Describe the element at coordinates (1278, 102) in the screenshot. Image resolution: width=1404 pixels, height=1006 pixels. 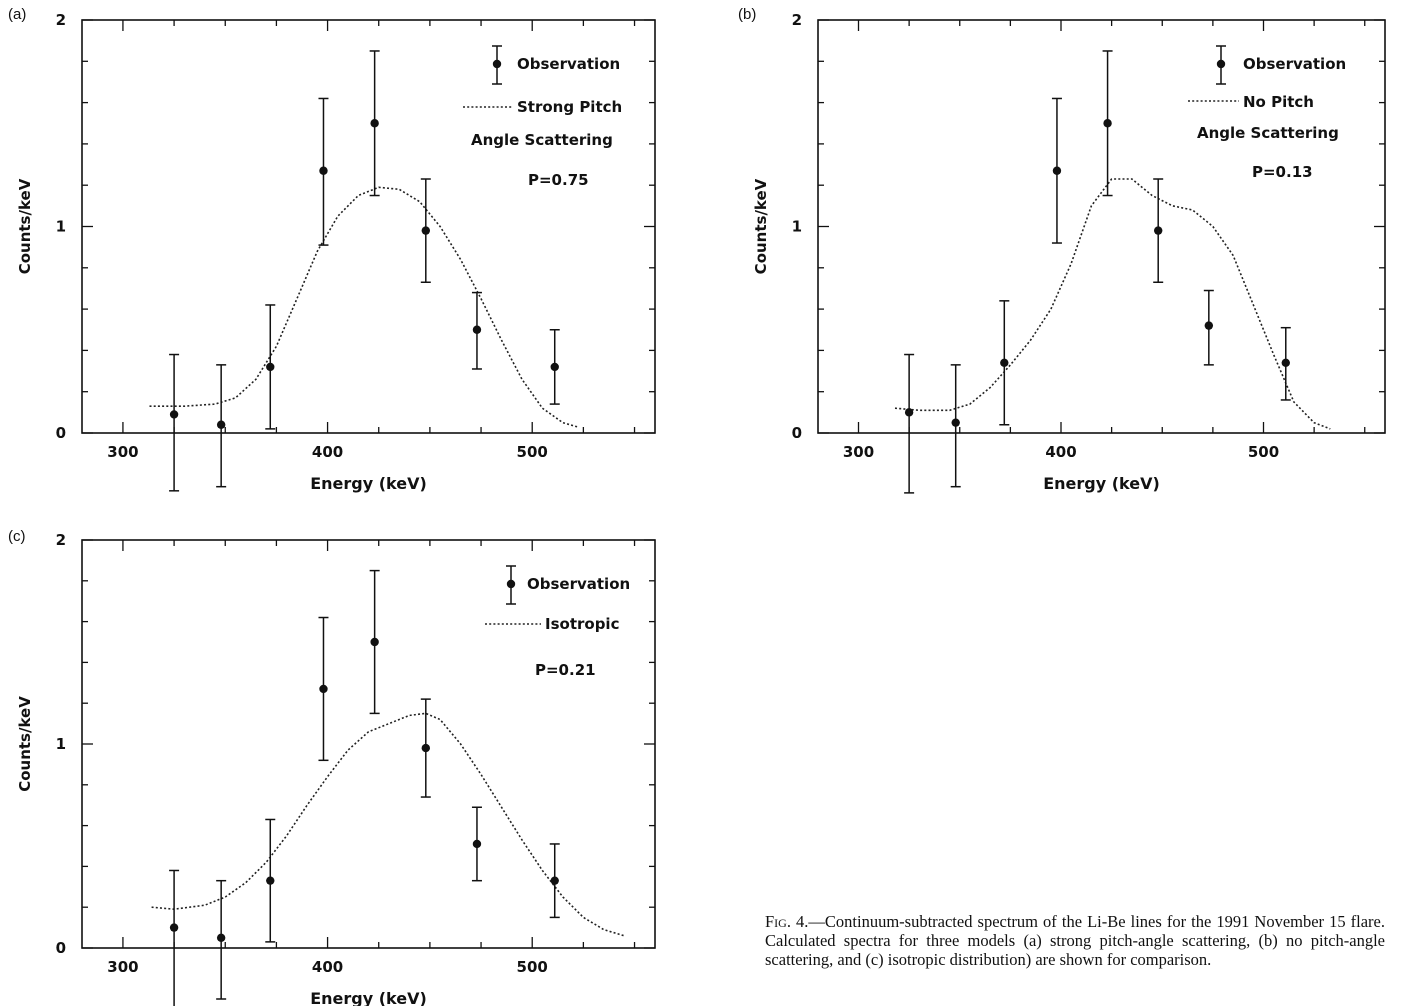
I see `legend-model-label: No Pitch` at that location.